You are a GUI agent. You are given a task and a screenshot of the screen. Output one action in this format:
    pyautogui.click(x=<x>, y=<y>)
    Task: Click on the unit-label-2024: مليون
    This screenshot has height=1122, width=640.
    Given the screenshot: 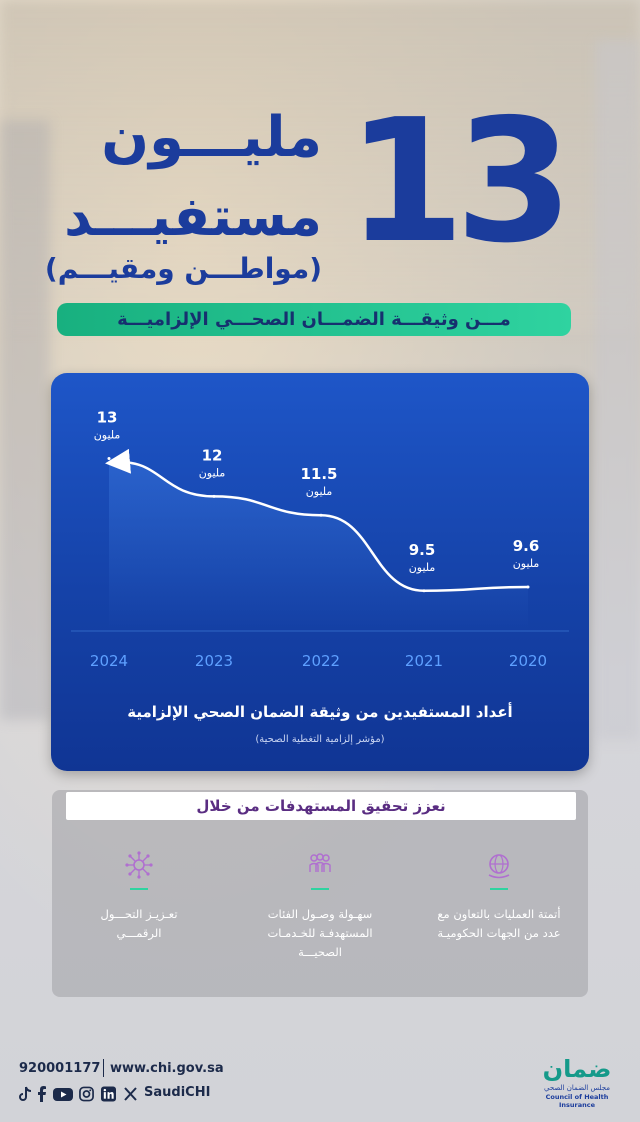 What is the action you would take?
    pyautogui.click(x=107, y=435)
    